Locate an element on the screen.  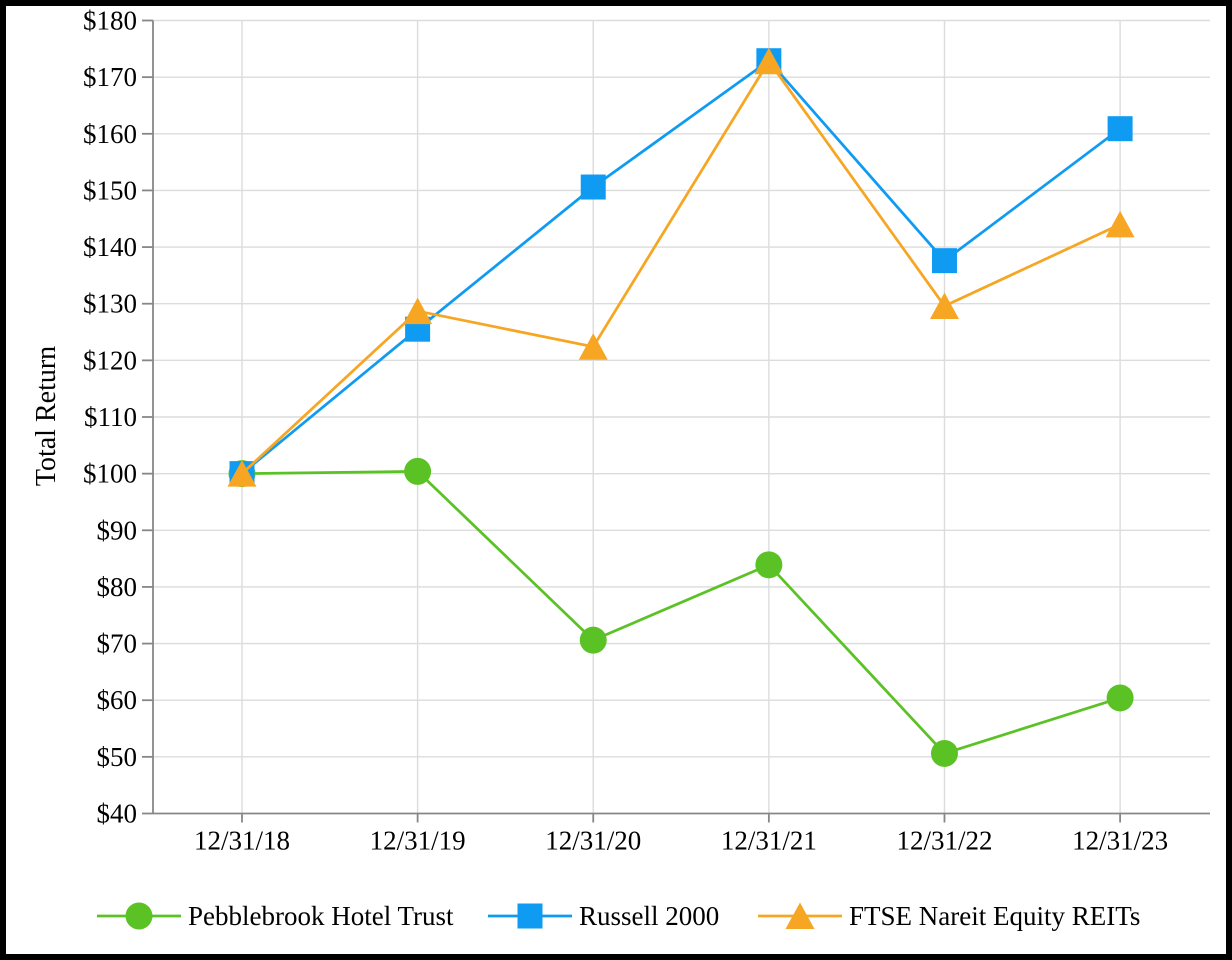
legend-label-ftse-nareit-equity-reits: FTSE Nareit Equity REITs is located at coordinates (995, 916).